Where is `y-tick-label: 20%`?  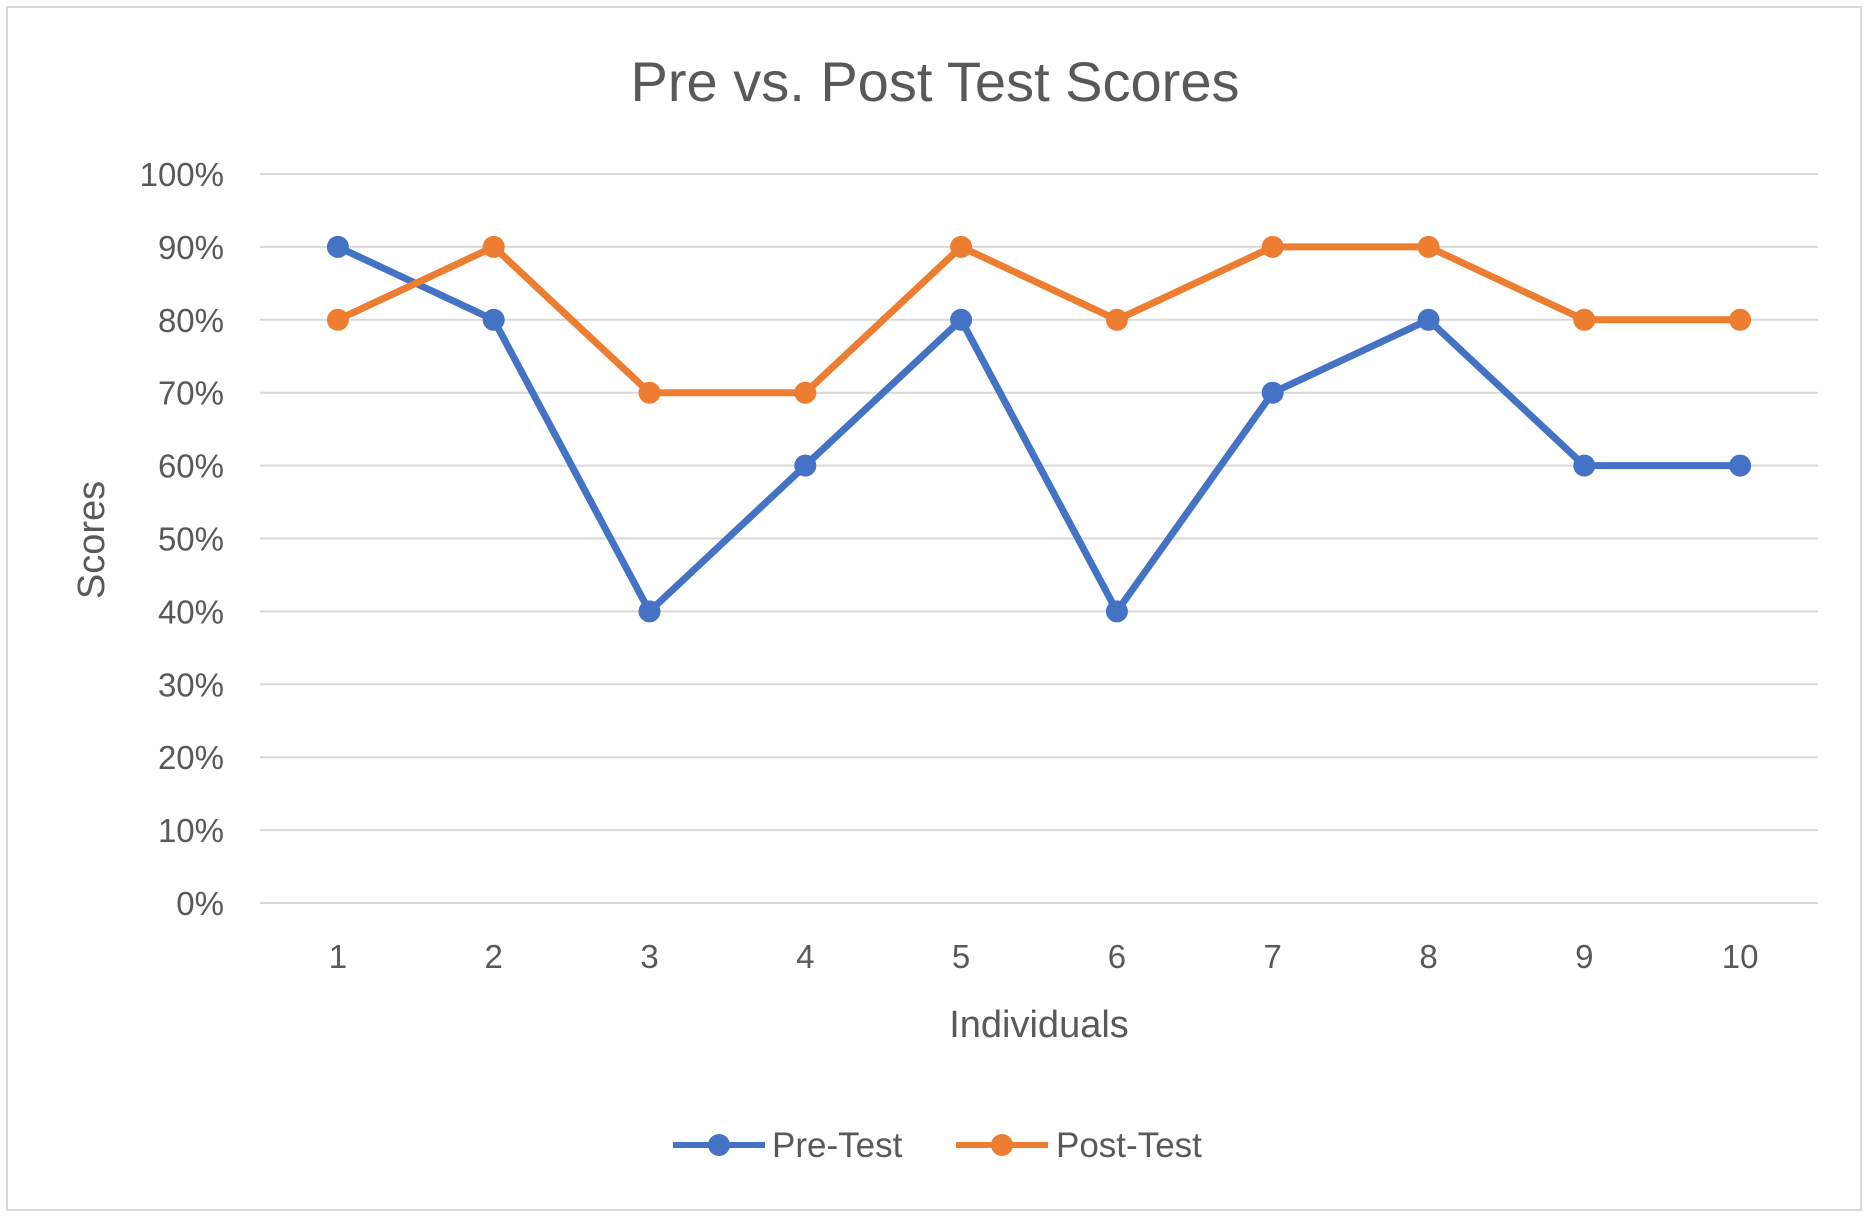
y-tick-label: 20% is located at coordinates (191, 757).